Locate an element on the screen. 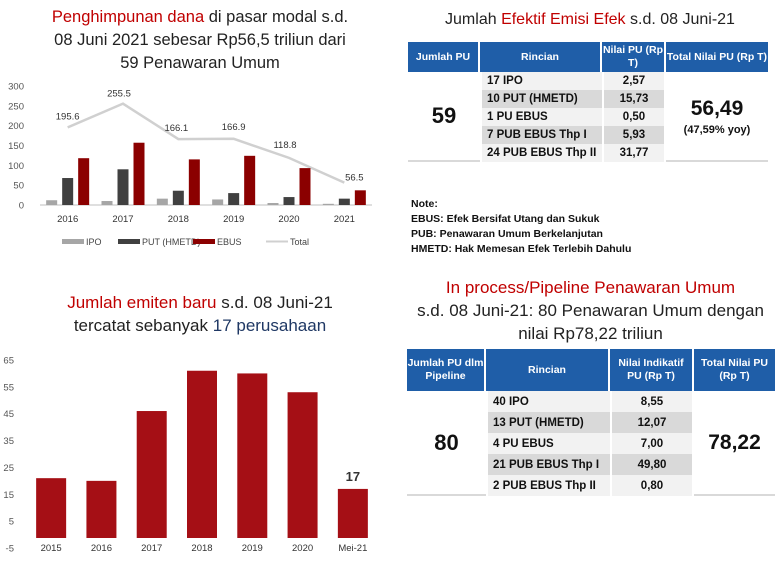 This screenshot has width=781, height=579. issuers-line2-blue: 17 perusahaan is located at coordinates (269, 325).